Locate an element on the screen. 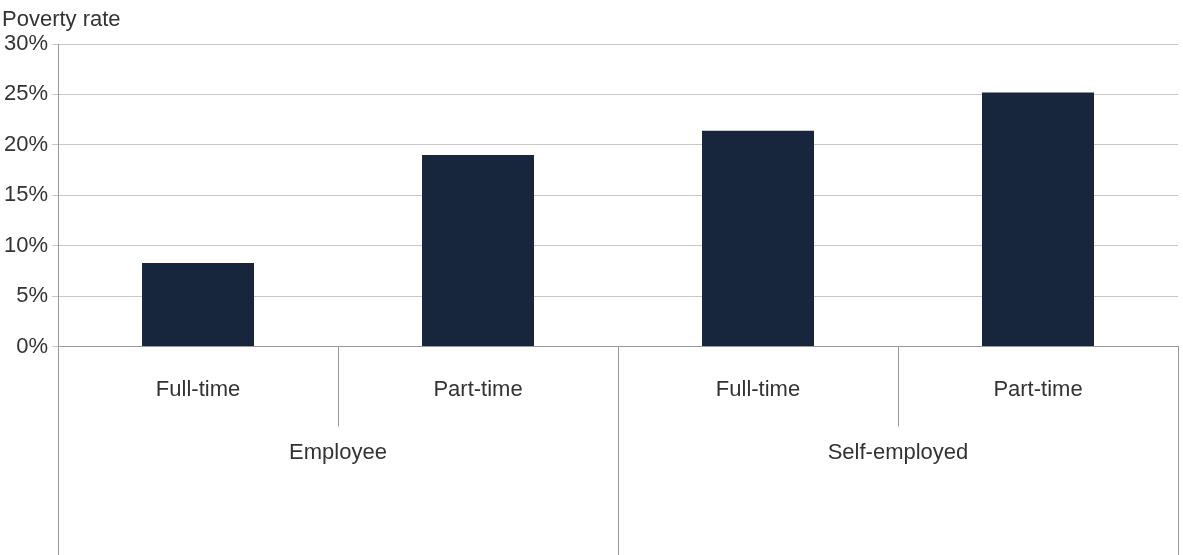 The height and width of the screenshot is (555, 1183). y-tick-label: 20% is located at coordinates (26, 143).